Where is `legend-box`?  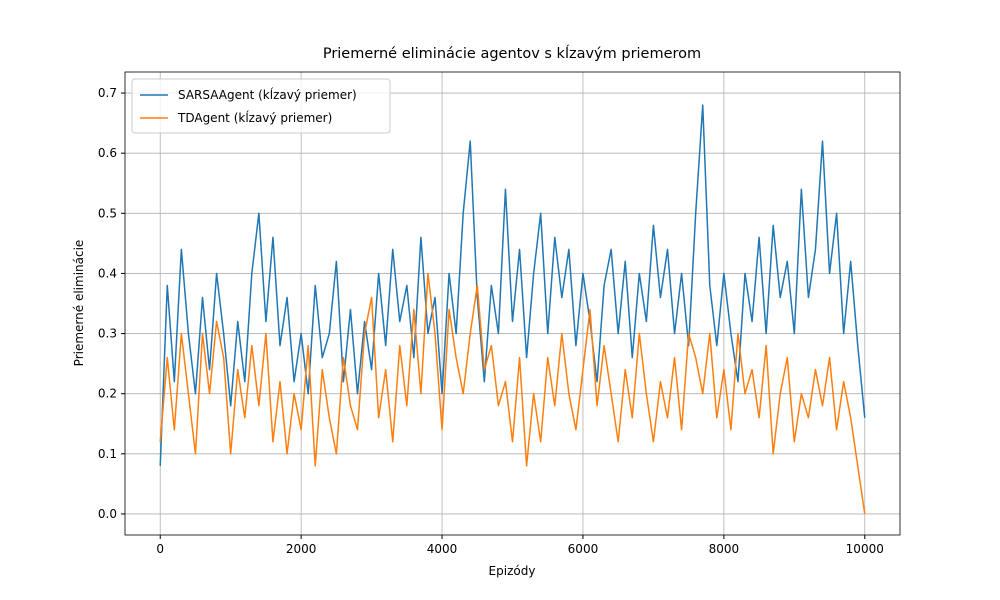
legend-box is located at coordinates (261, 106).